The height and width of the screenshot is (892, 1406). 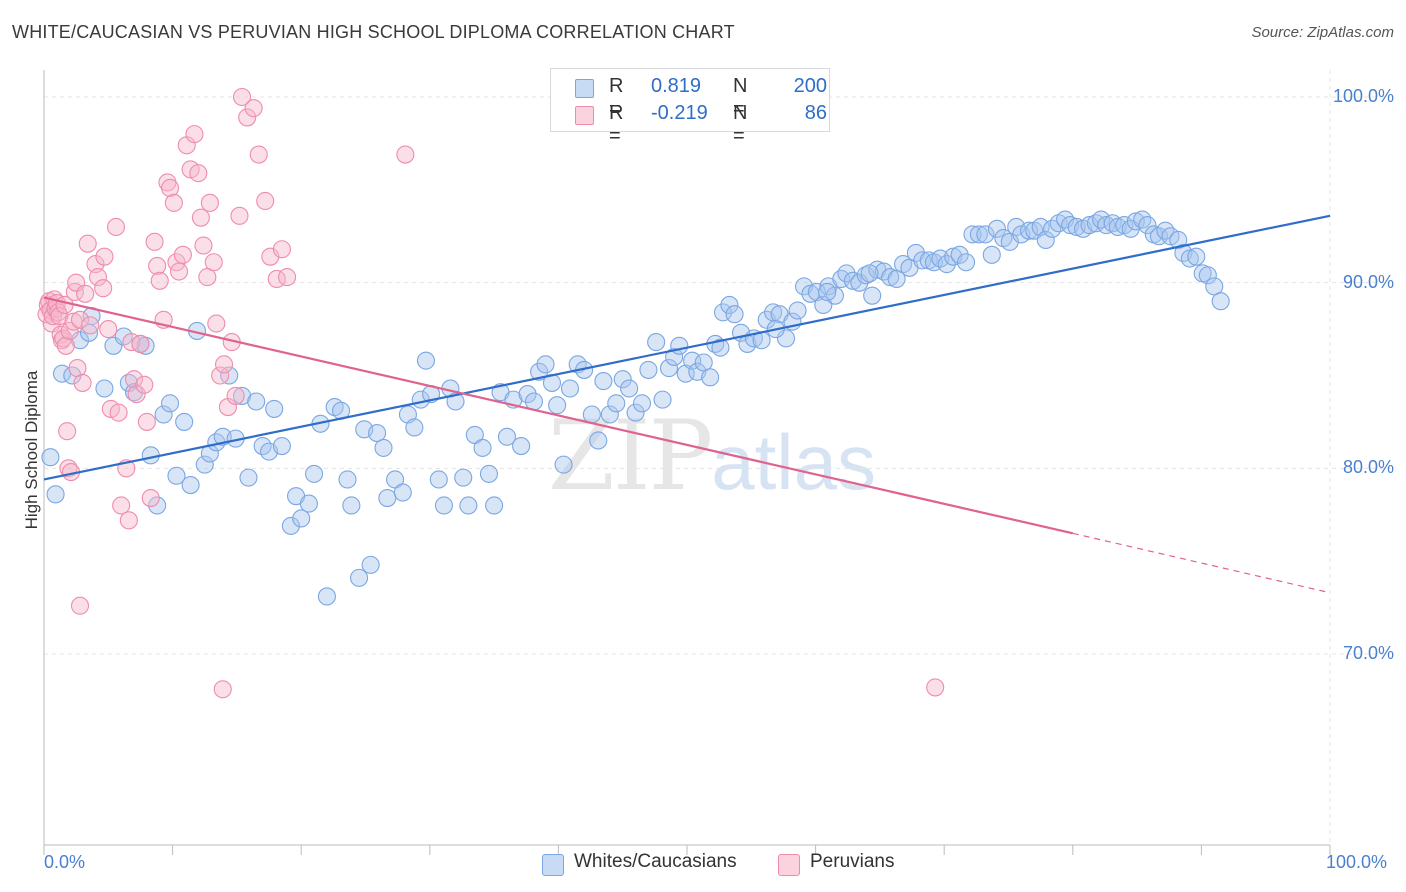 I want to click on x-tick-min: 0.0%, so click(x=65, y=862).